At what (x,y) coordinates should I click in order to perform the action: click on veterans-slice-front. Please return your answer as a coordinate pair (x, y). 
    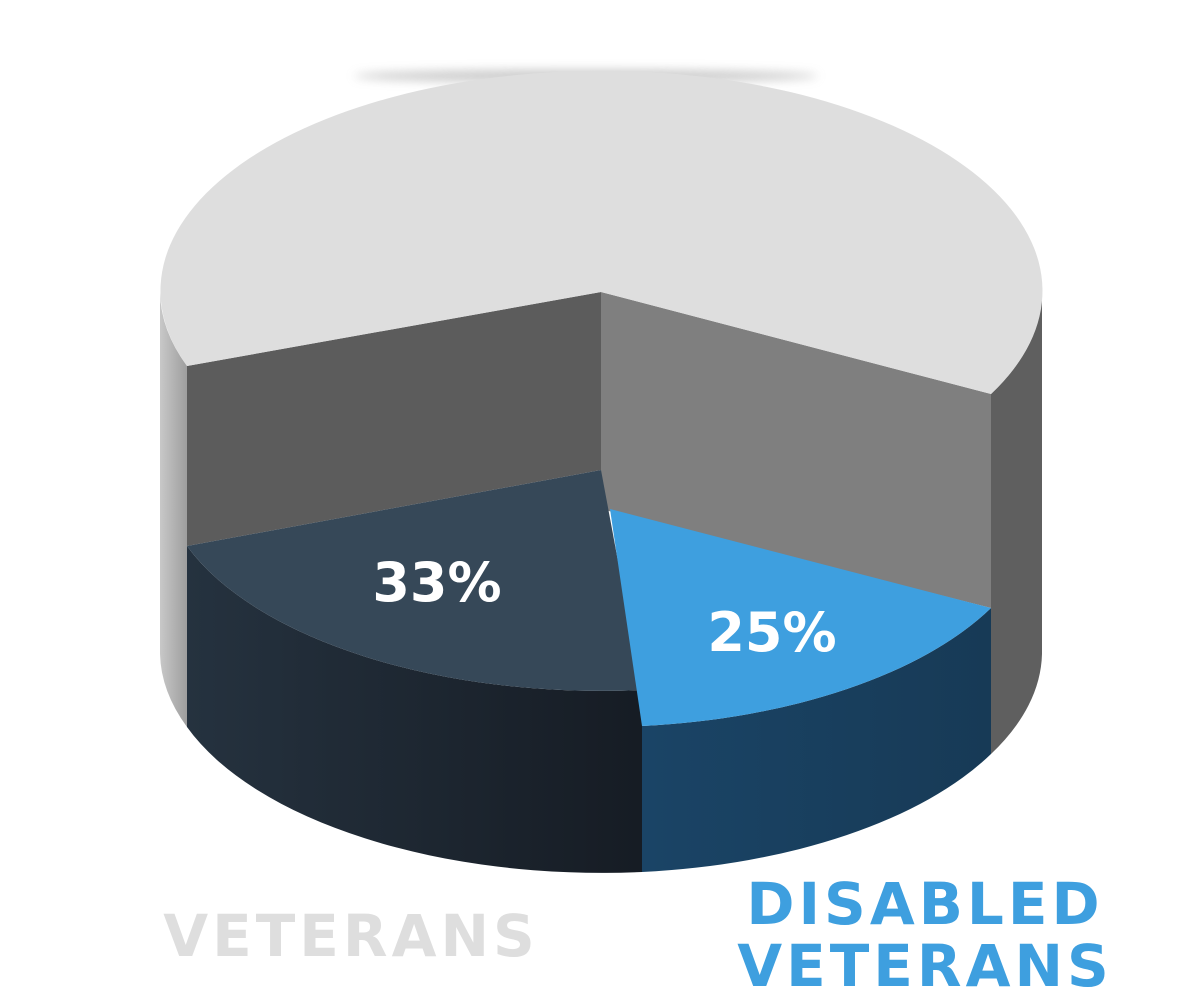
    Looking at the image, I should click on (414, 709).